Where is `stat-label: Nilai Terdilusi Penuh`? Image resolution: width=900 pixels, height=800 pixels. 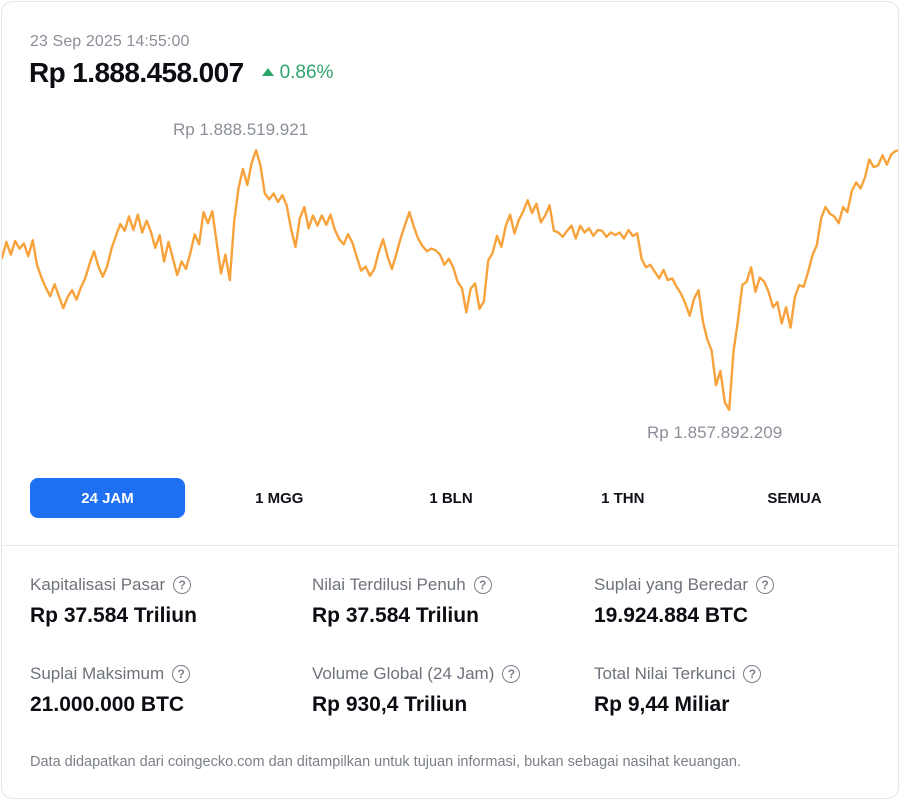 stat-label: Nilai Terdilusi Penuh is located at coordinates (389, 584).